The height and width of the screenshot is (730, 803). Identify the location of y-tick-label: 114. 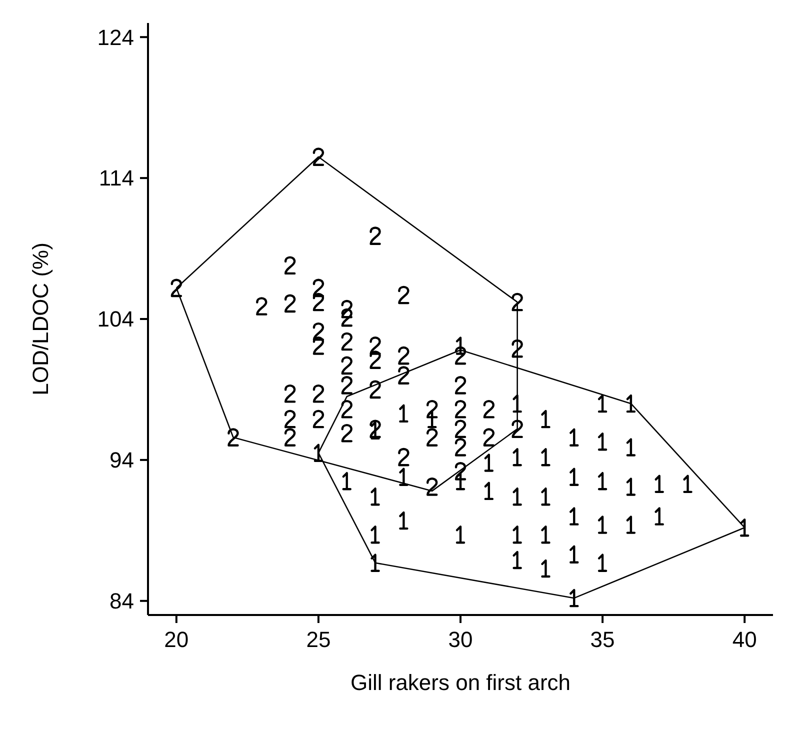
(116, 178).